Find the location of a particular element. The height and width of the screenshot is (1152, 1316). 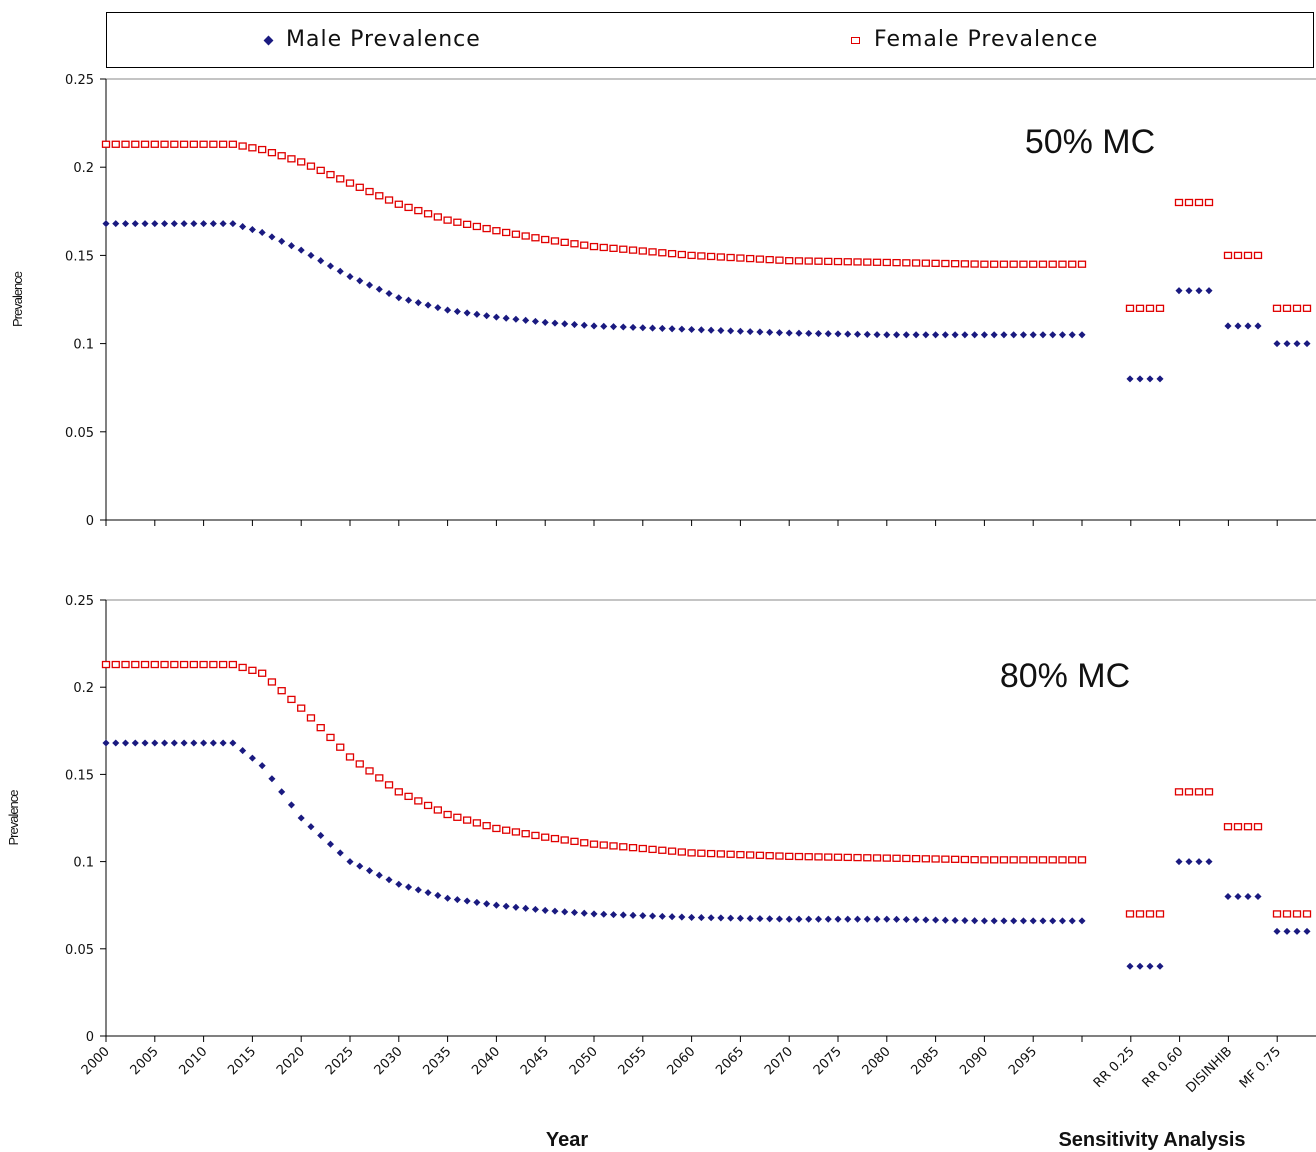

x-tick-label: 2080 is located at coordinates (877, 1061).